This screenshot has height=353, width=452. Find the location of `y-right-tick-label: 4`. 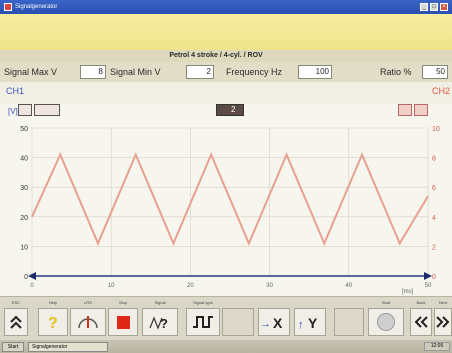

y-right-tick-label: 4 is located at coordinates (434, 218).